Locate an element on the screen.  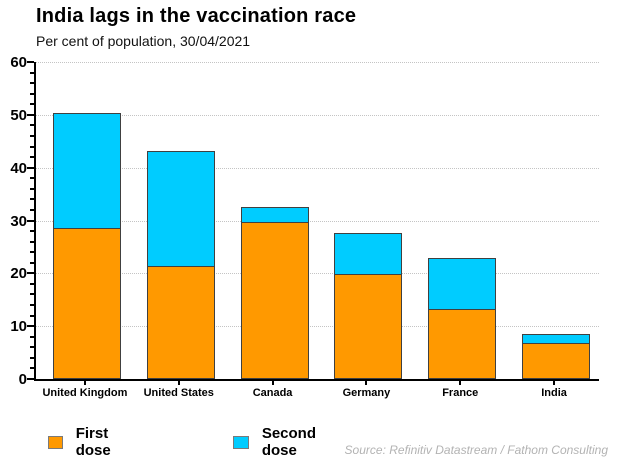
bar-first-dose-india is located at coordinates (556, 361).